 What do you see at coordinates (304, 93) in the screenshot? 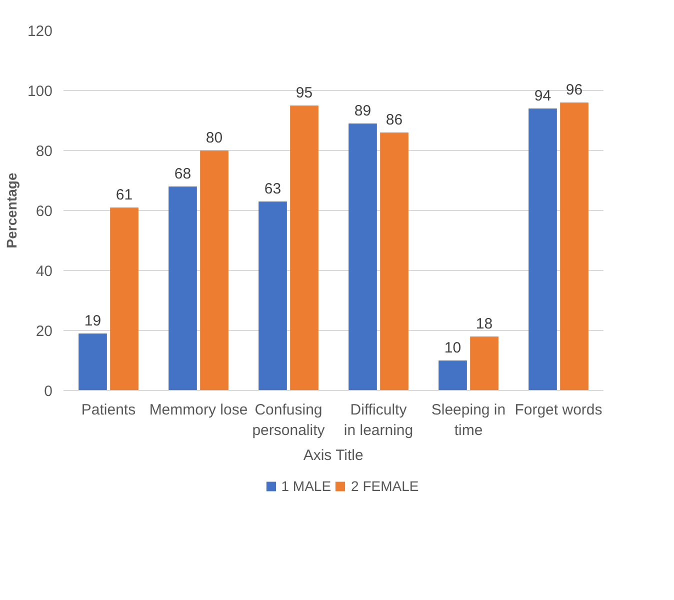
I see `data-label: 95` at bounding box center [304, 93].